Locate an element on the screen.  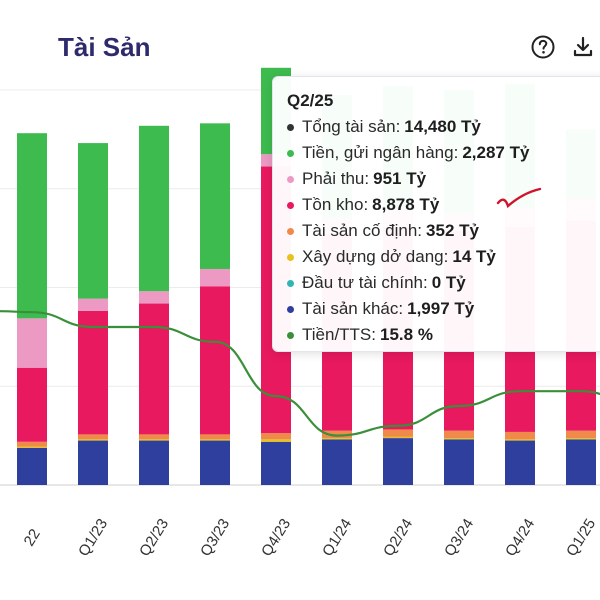
tooltip-row: Phải thu:951 Tỷ is located at coordinates (443, 179).